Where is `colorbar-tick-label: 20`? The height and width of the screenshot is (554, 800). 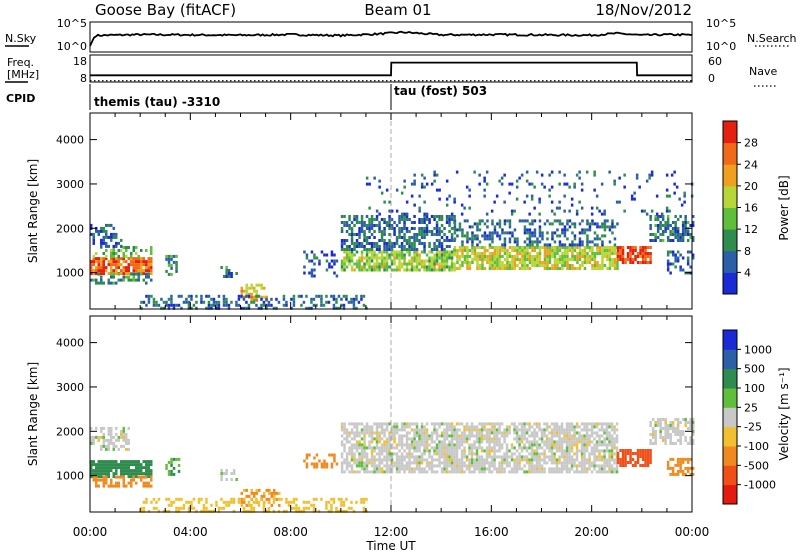 colorbar-tick-label: 20 is located at coordinates (751, 186).